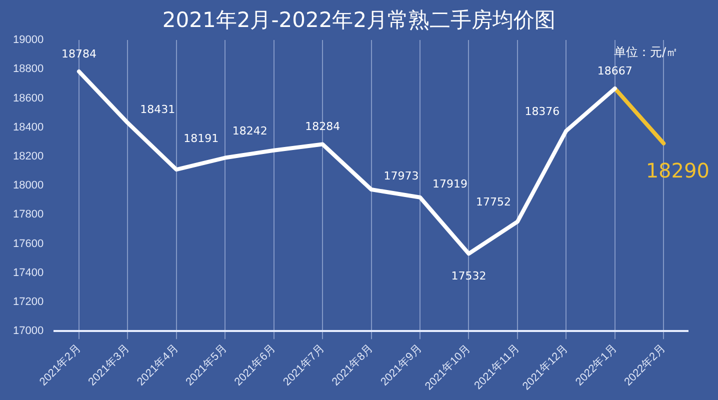 The width and height of the screenshot is (718, 400). Describe the element at coordinates (28, 244) in the screenshot. I see `y-tick-label: 17600` at that location.